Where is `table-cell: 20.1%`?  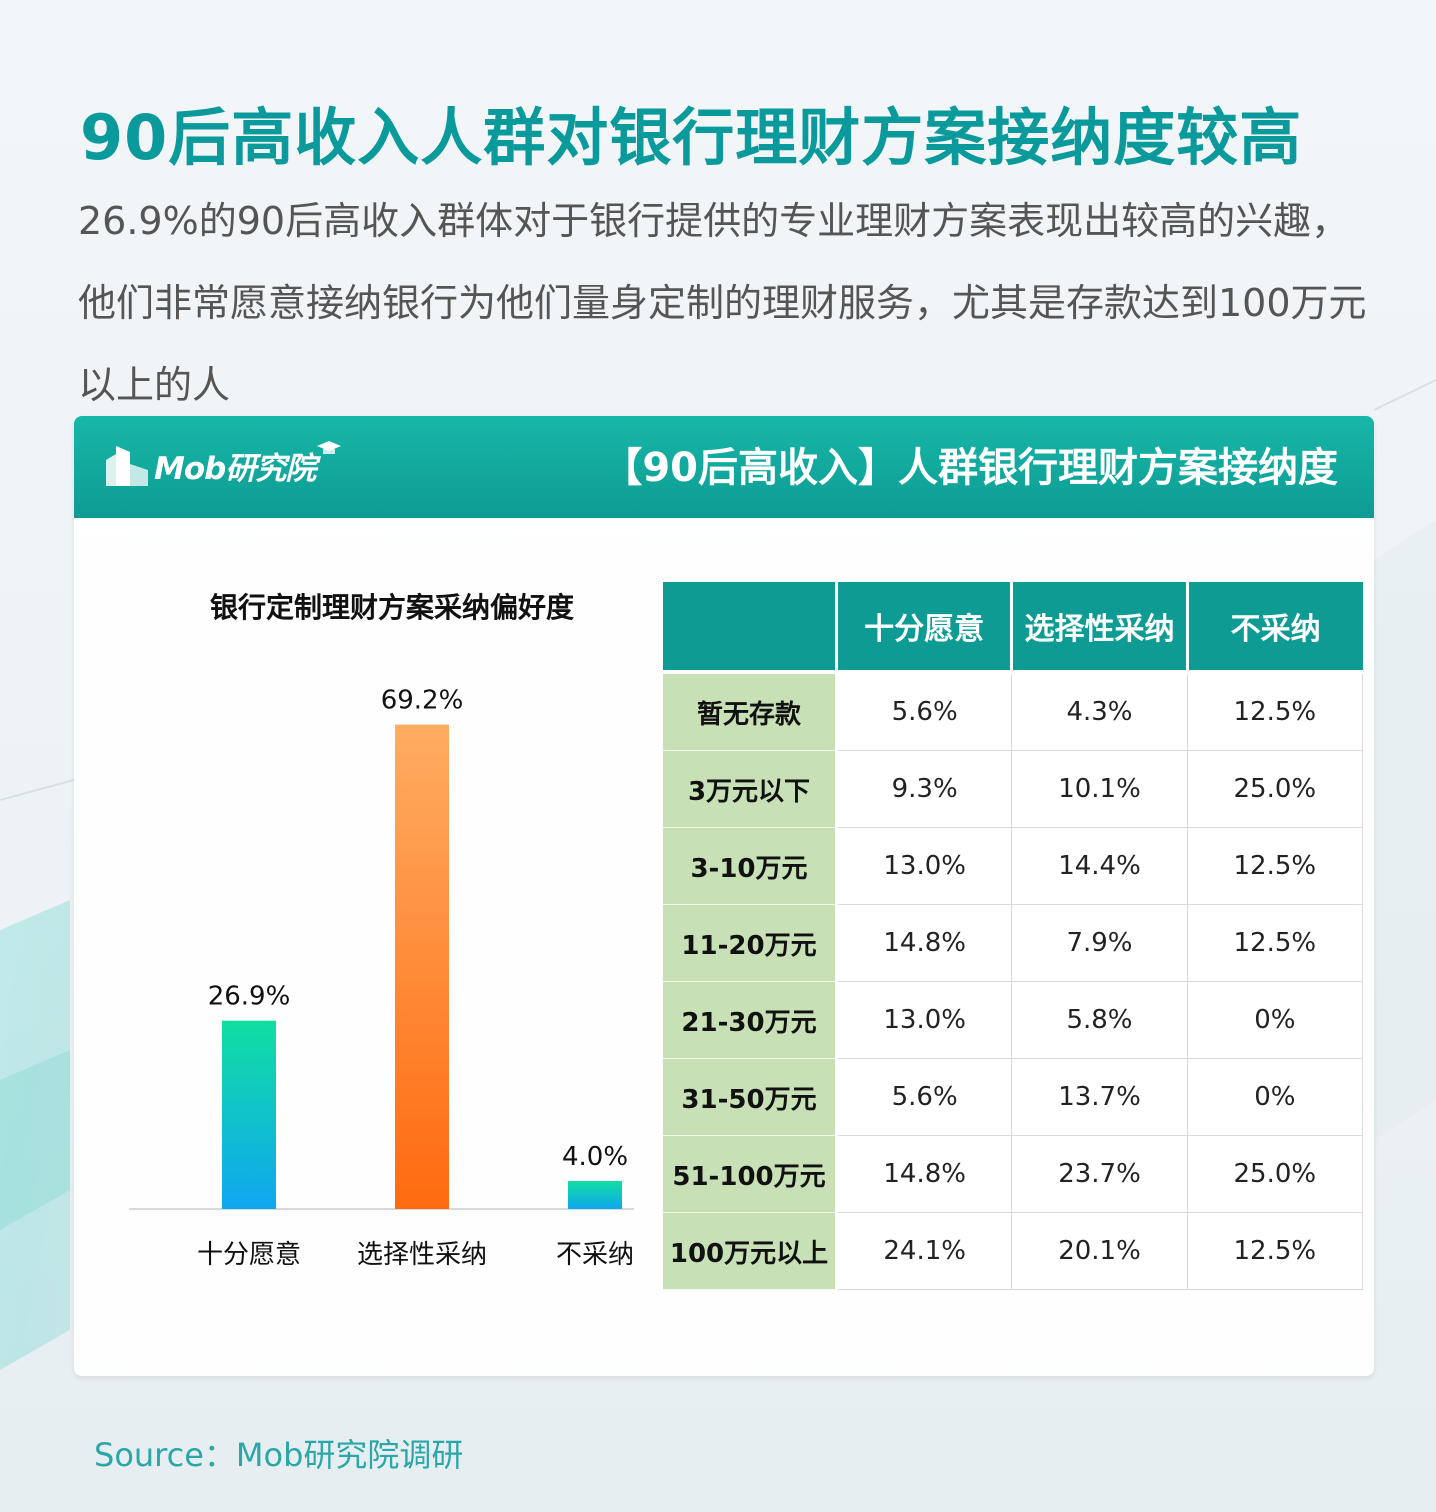 table-cell: 20.1% is located at coordinates (1099, 1251).